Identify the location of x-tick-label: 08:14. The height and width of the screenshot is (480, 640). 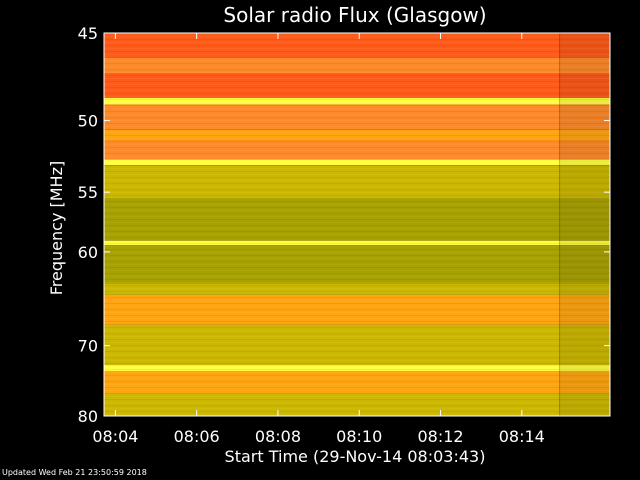
(522, 436).